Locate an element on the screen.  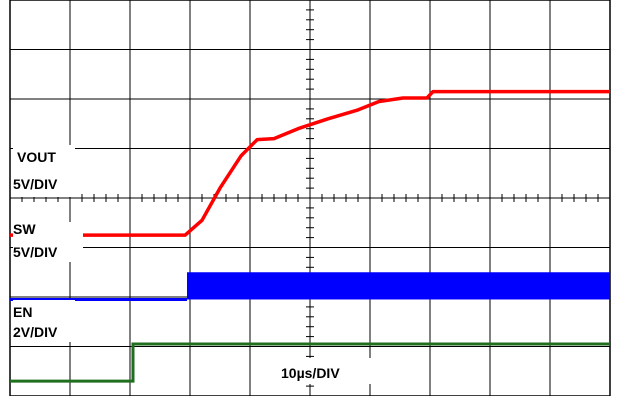
en-label: EN is located at coordinates (22, 312).